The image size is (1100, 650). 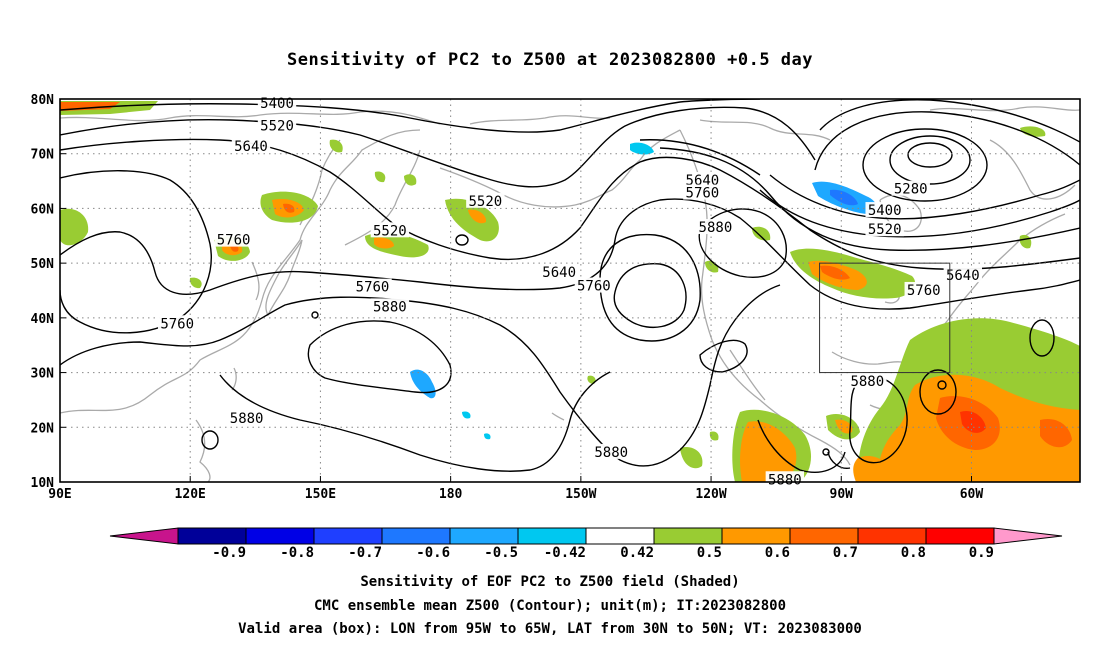 I want to click on colorbar-label: 0.7, so click(x=845, y=553).